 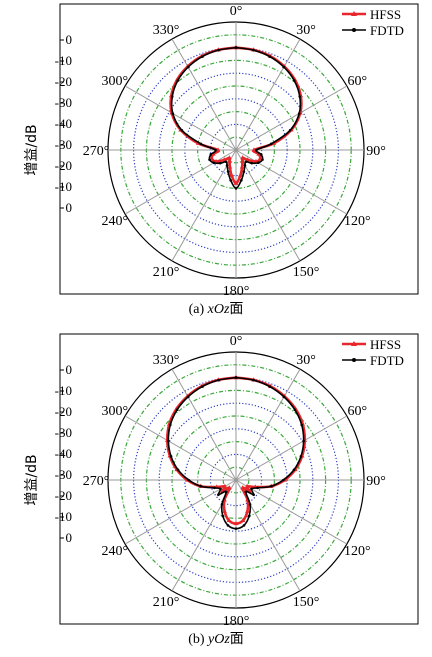 I want to click on angle-label: 0°, so click(x=236, y=341).